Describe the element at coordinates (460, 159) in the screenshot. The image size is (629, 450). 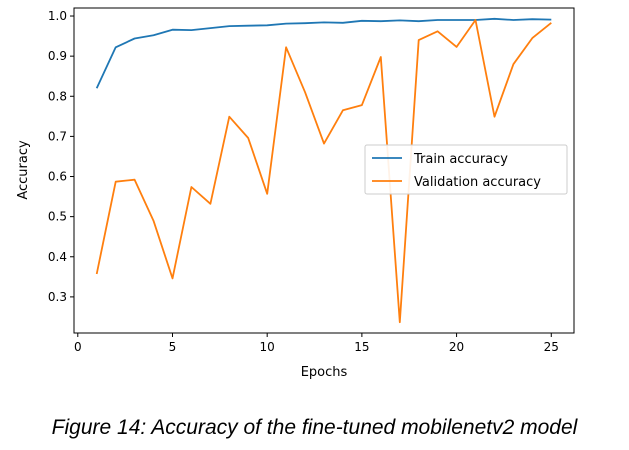
I see `legend-label-train: Train accuracy` at that location.